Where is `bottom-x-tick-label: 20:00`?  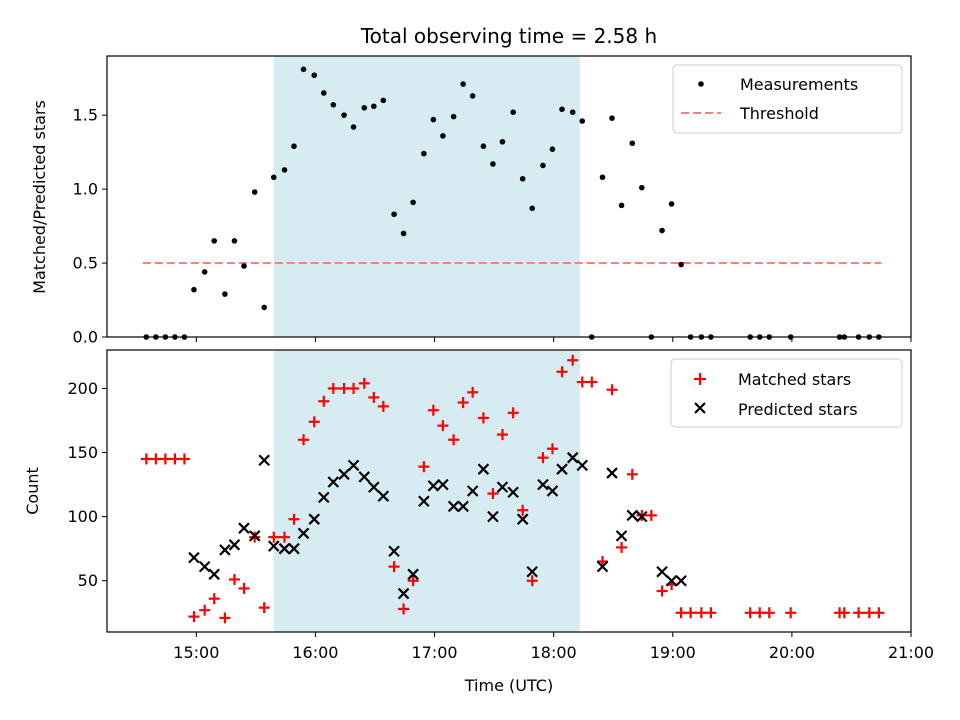
bottom-x-tick-label: 20:00 is located at coordinates (792, 652).